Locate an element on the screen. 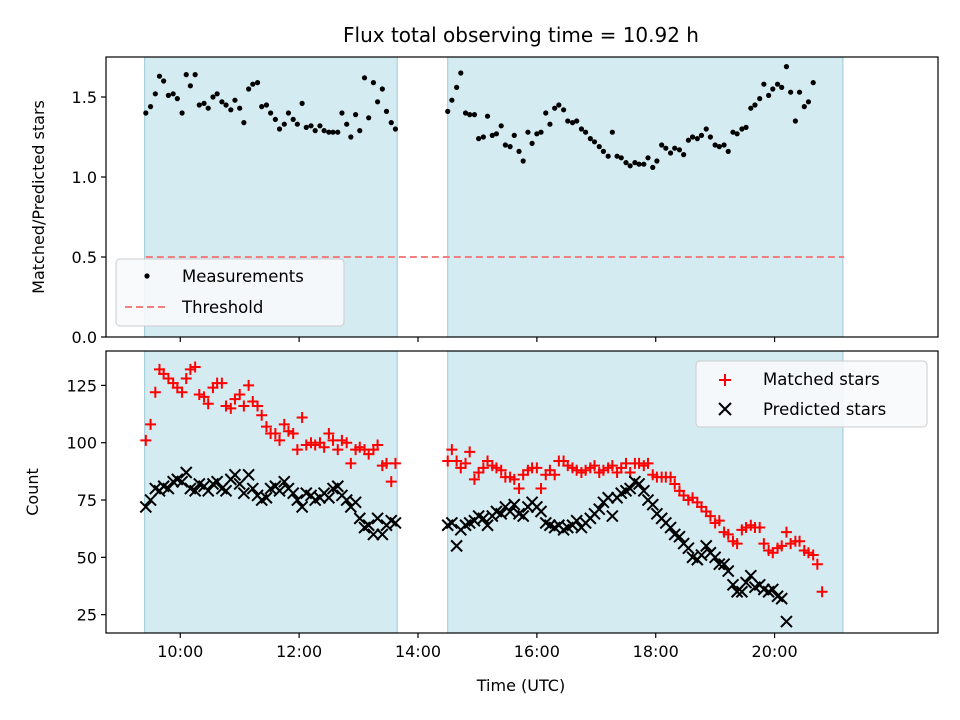 The width and height of the screenshot is (960, 720). x-tick-label: 16:00 is located at coordinates (537, 651).